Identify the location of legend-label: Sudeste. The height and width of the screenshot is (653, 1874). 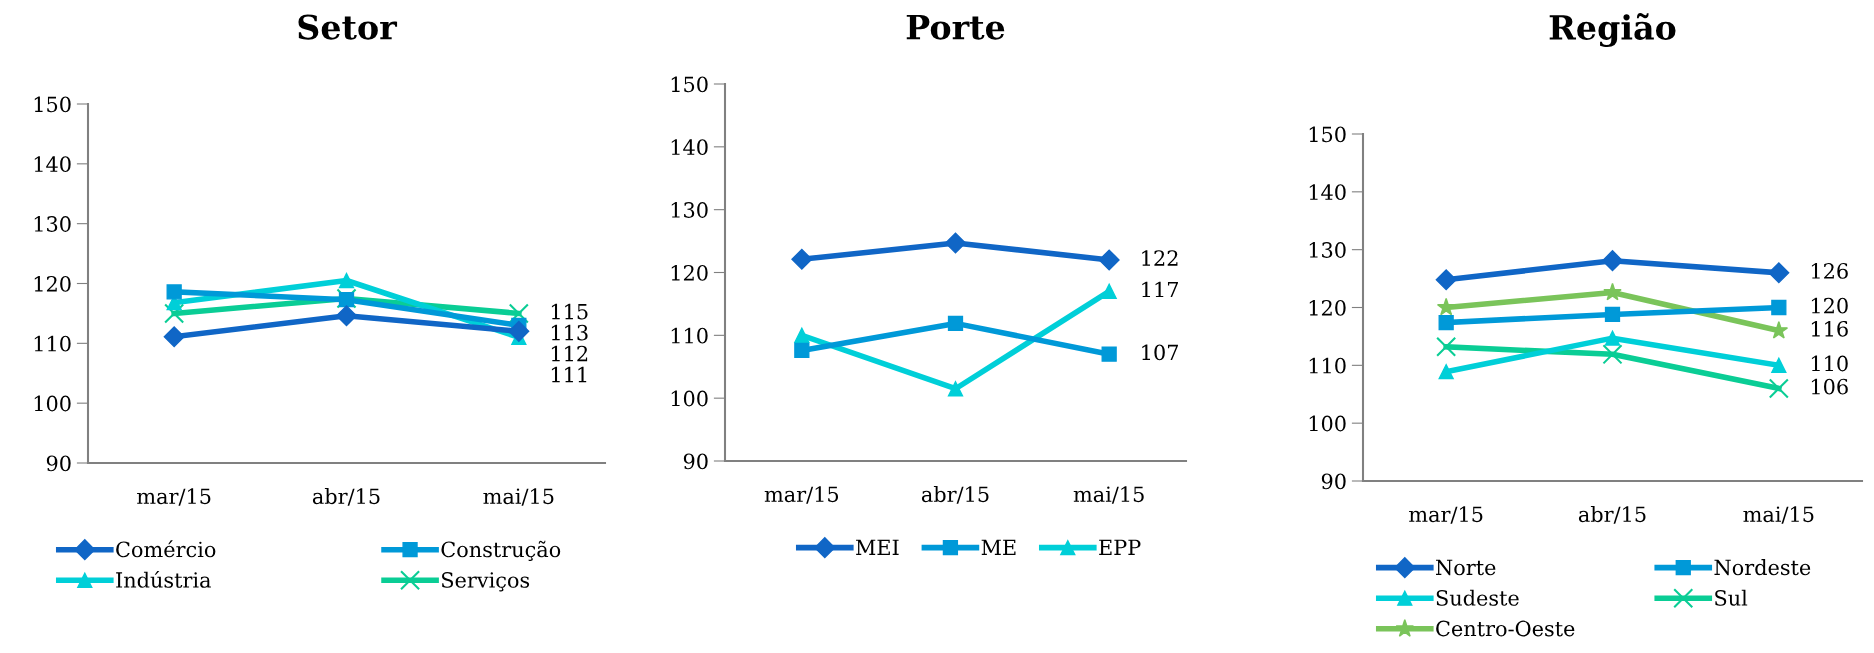
(1477, 597).